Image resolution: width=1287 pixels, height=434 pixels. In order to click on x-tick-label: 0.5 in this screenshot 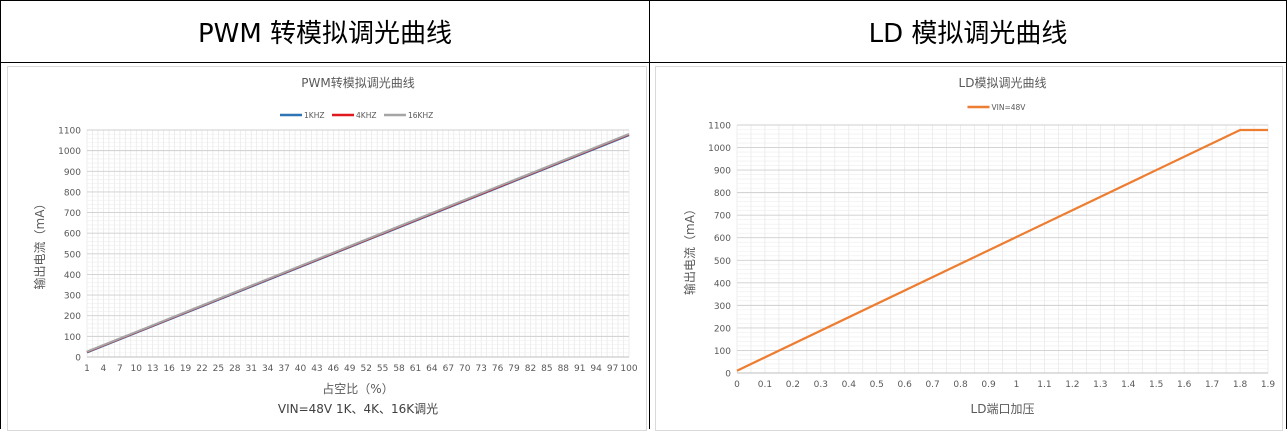, I will do `click(877, 385)`.